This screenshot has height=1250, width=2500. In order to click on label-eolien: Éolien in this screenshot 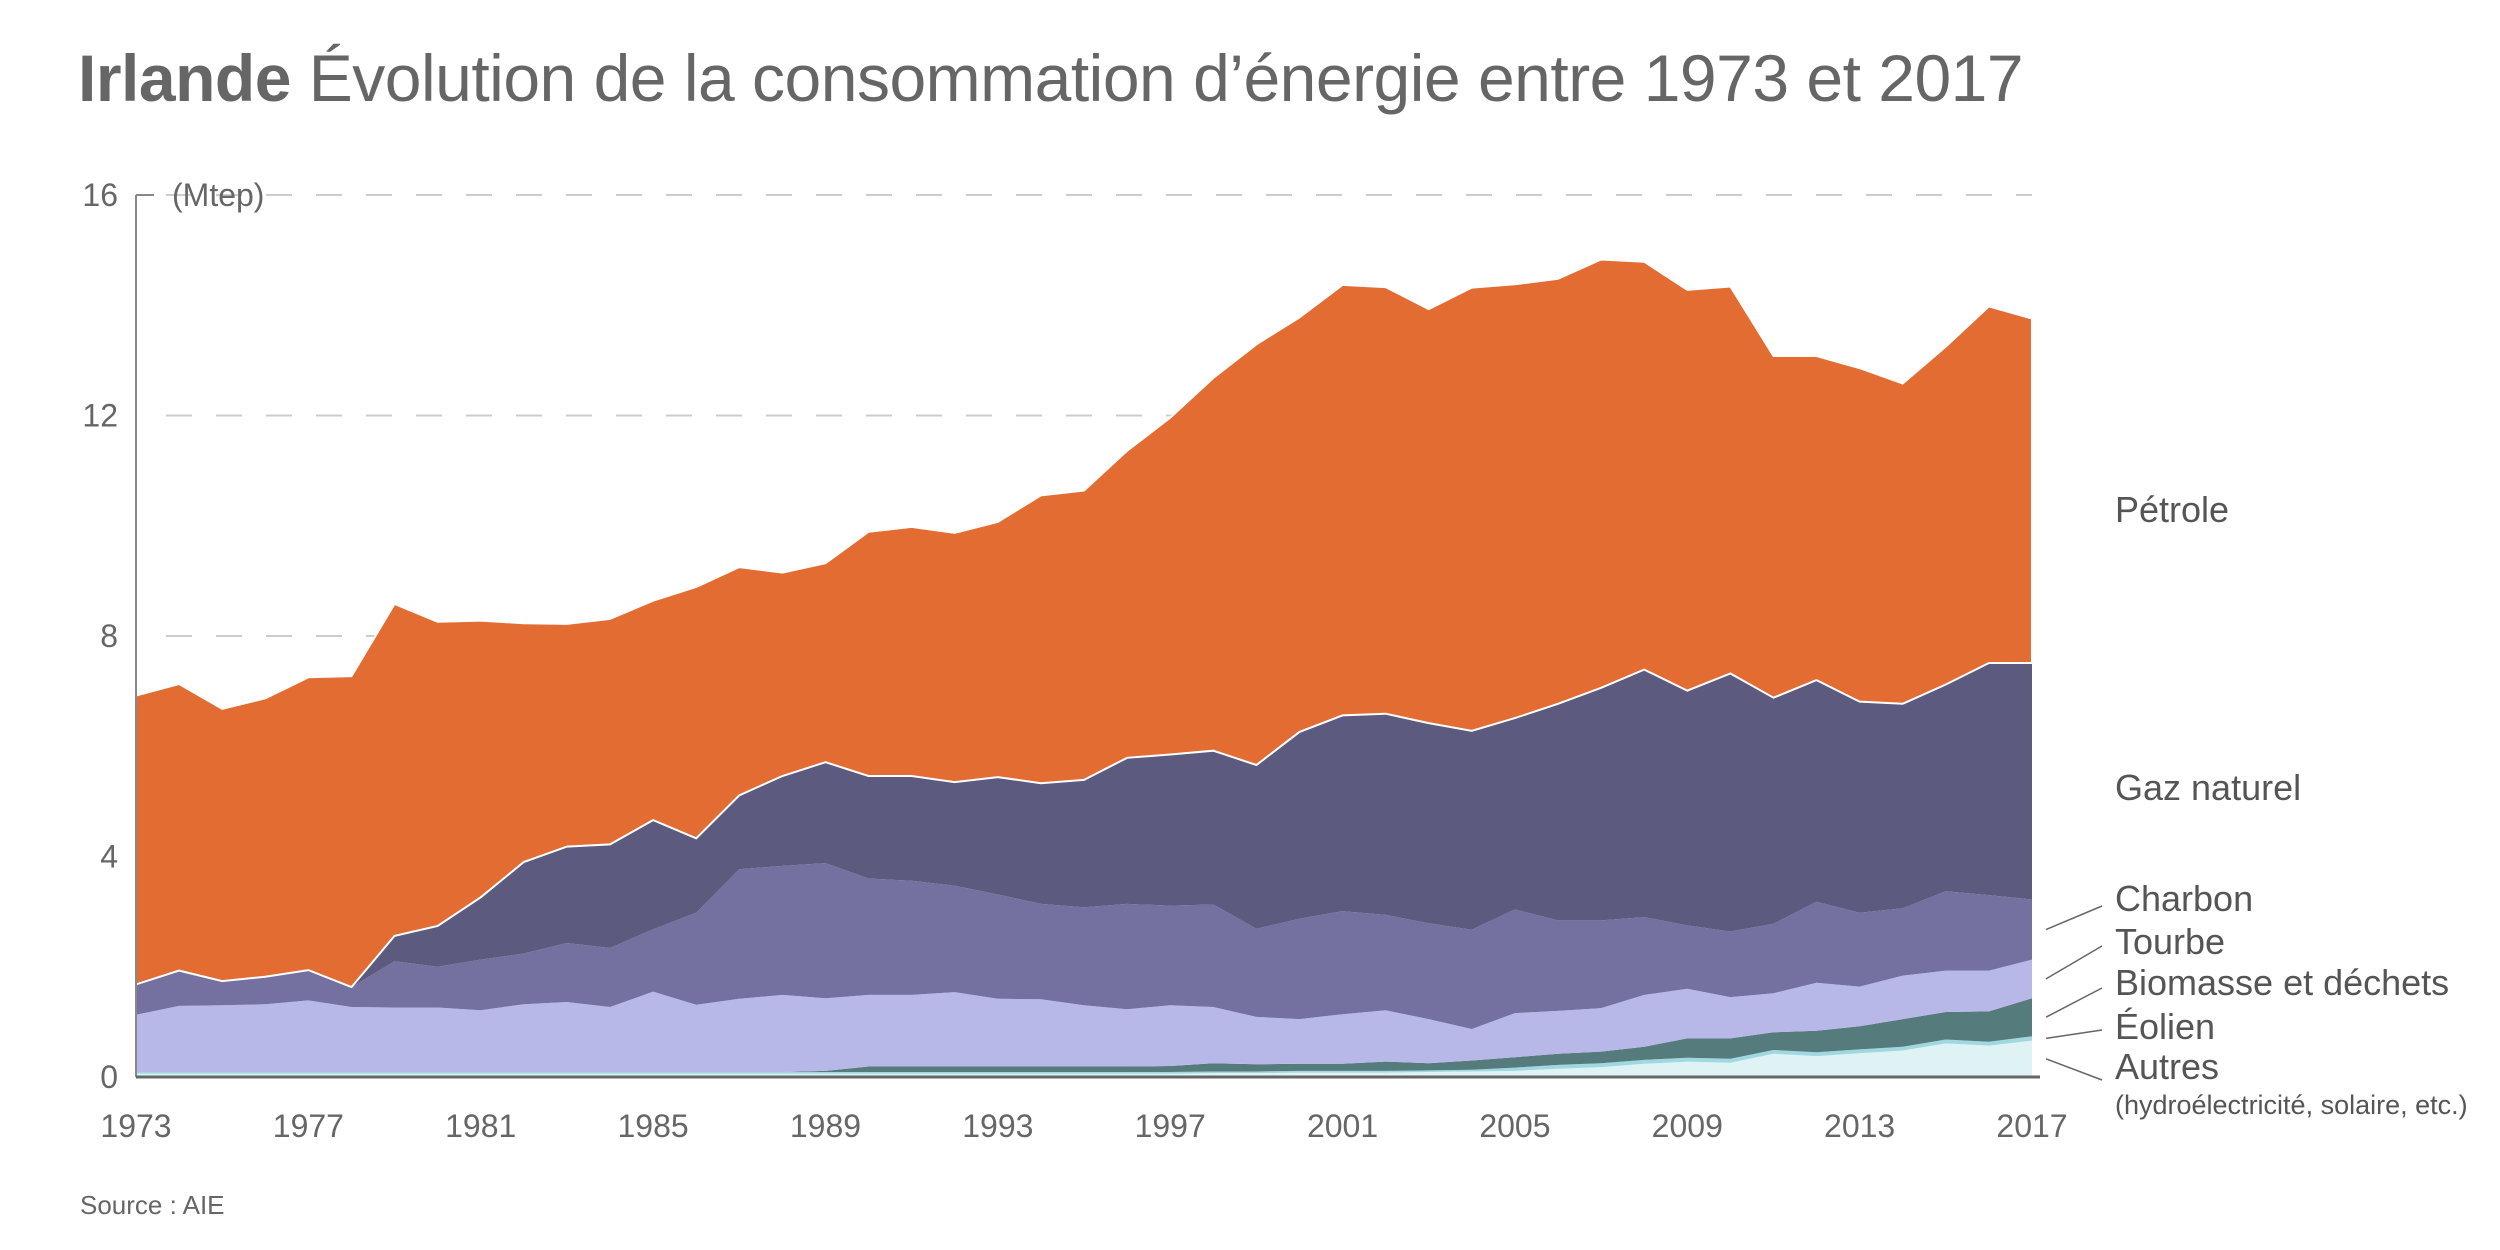, I will do `click(2165, 1026)`.